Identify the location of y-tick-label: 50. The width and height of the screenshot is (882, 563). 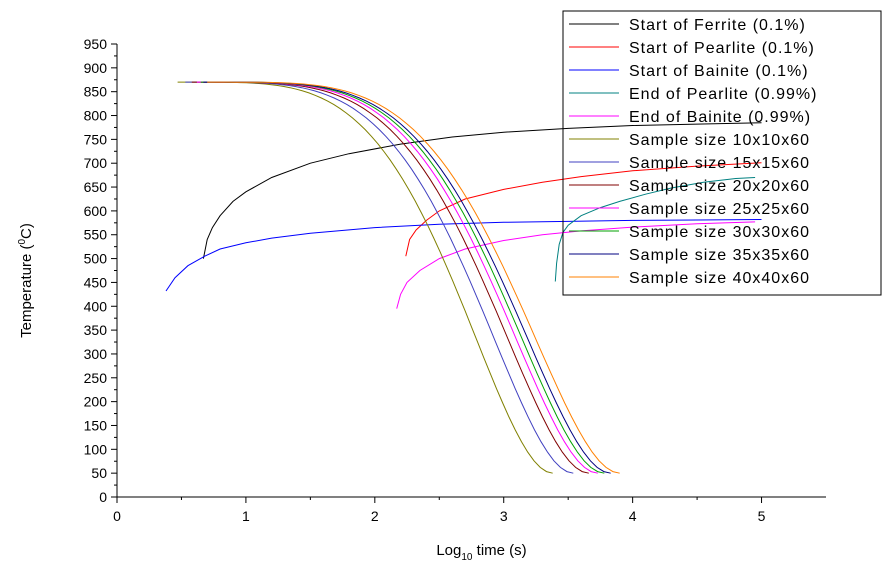
(99, 473).